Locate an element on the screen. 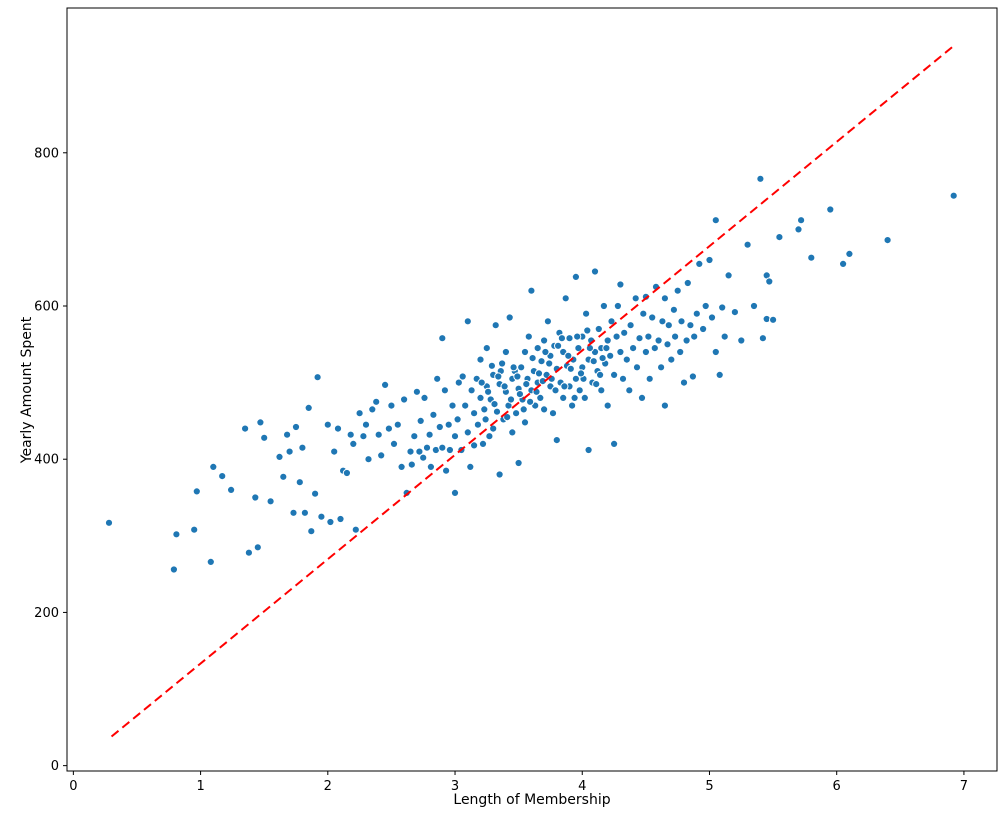  x-tick-label: 2 is located at coordinates (328, 786).